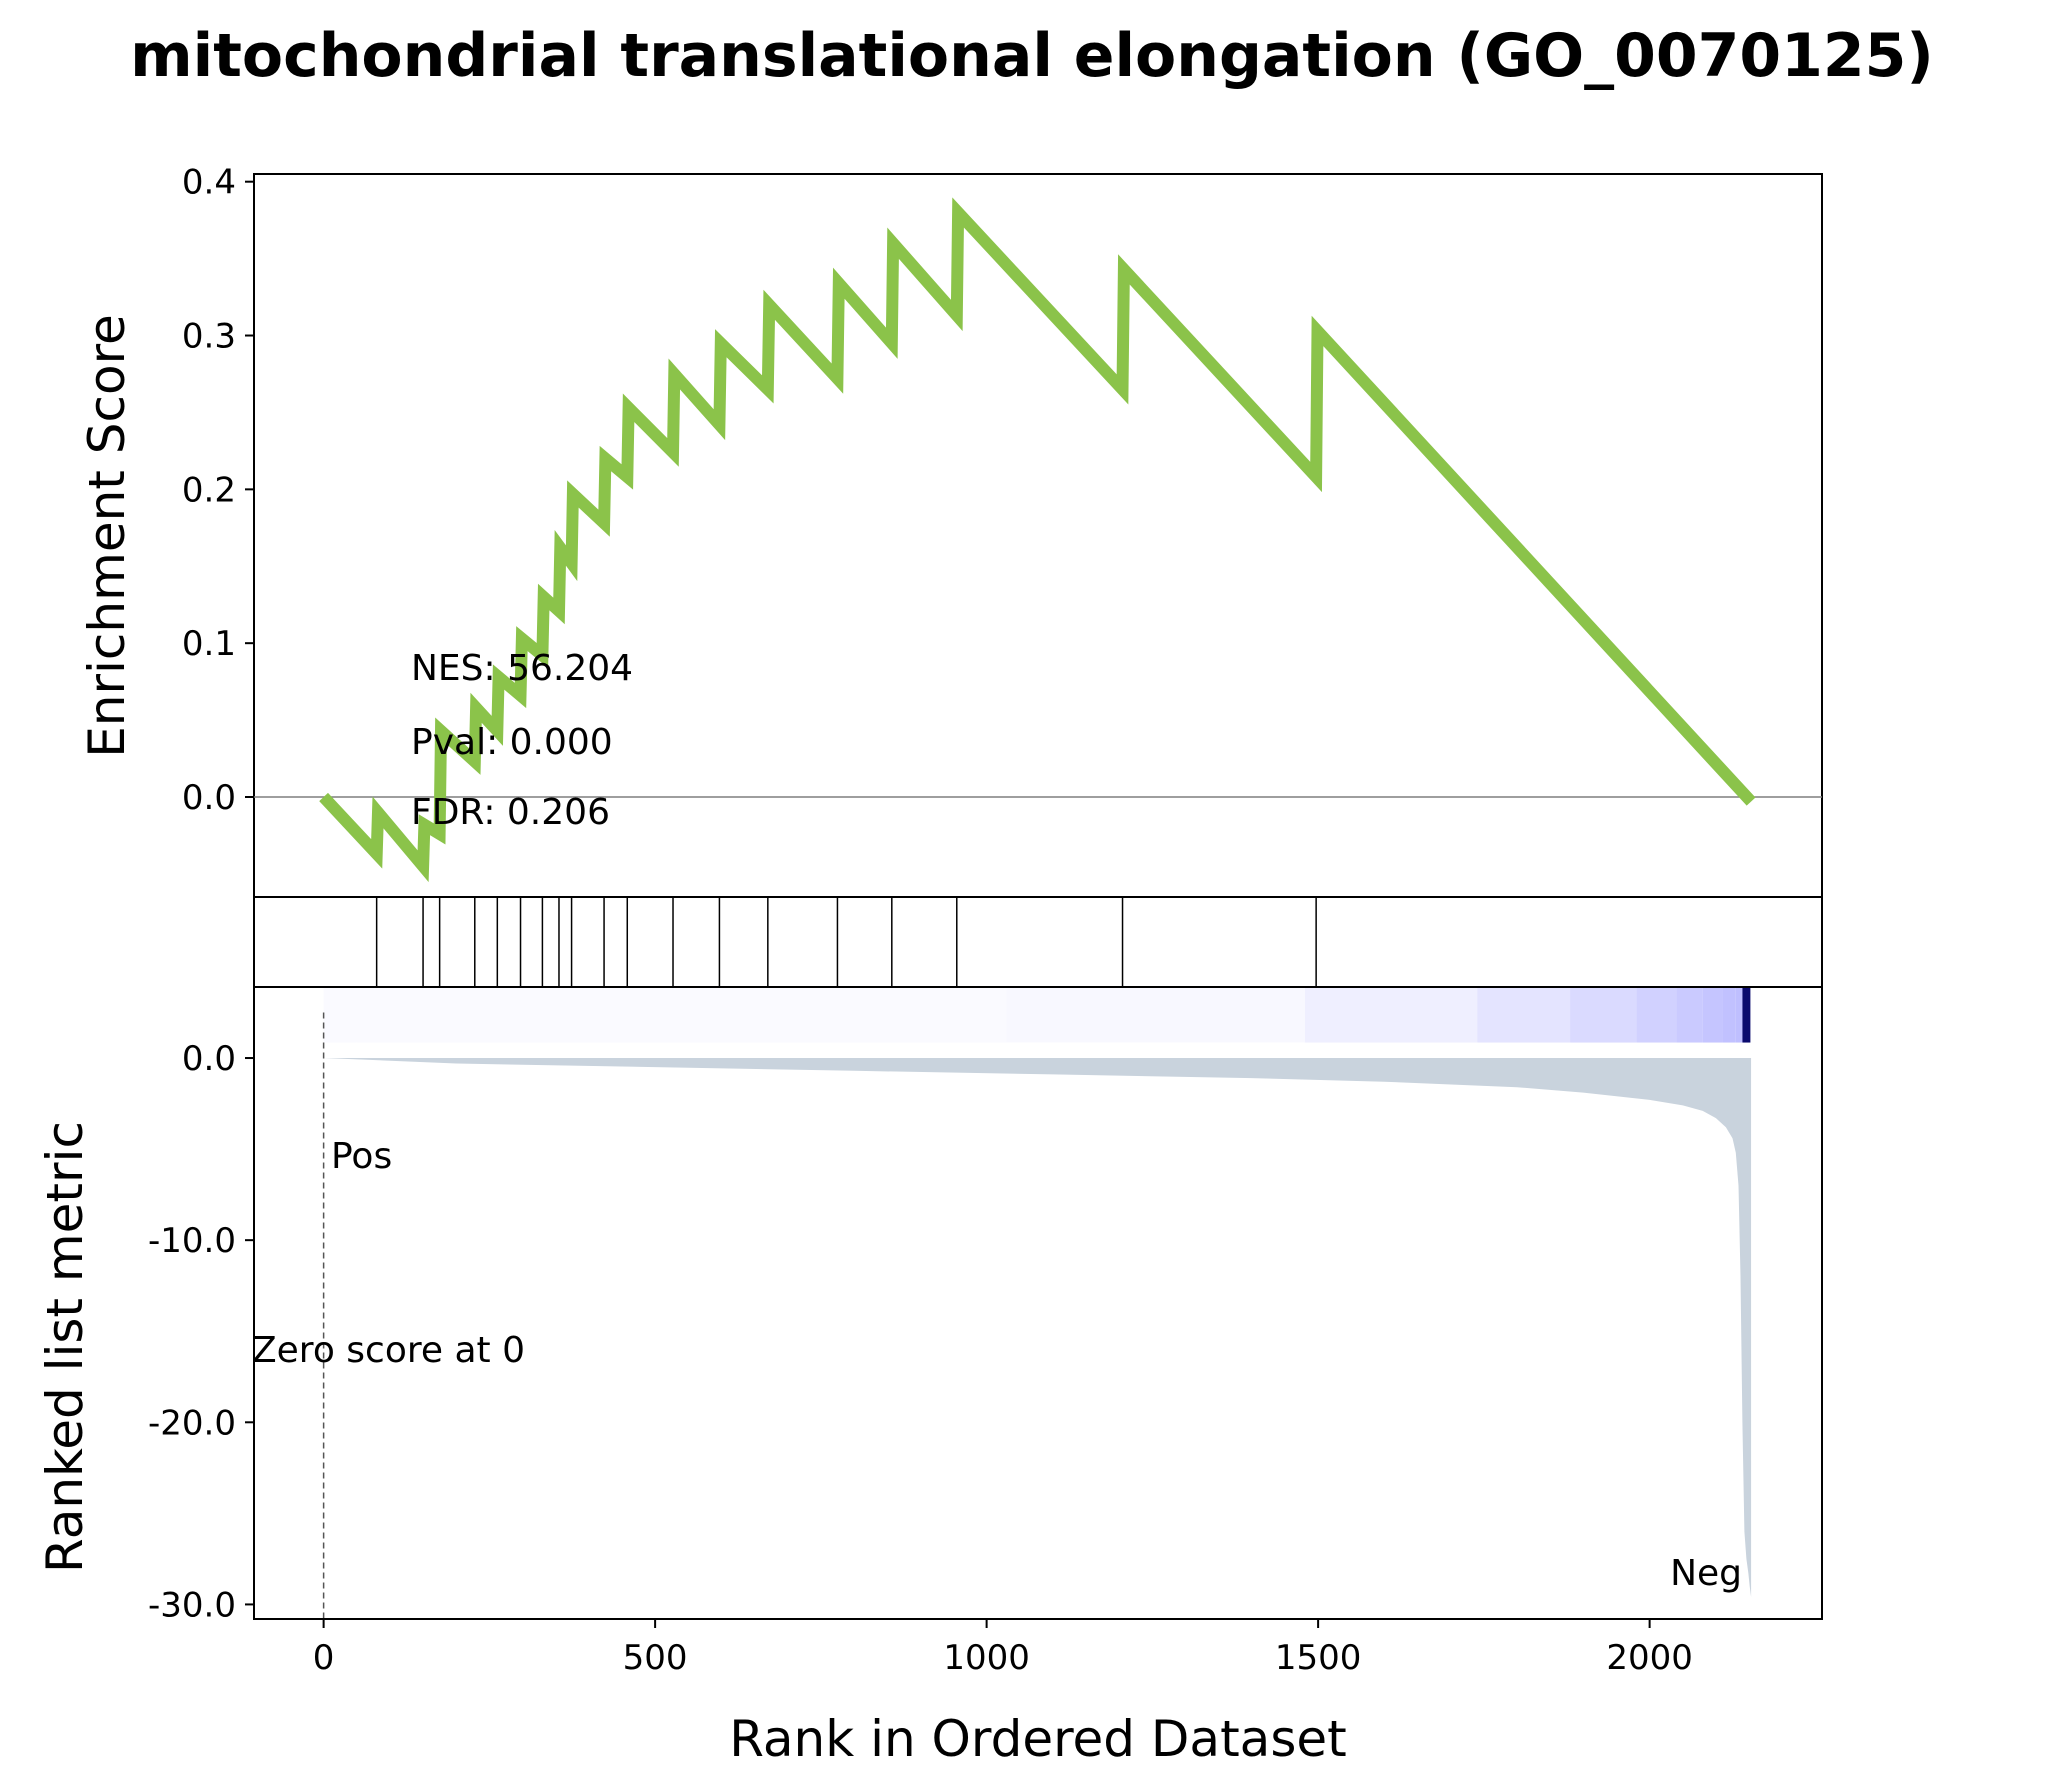 Image resolution: width=2064 pixels, height=1788 pixels. I want to click on es-y-tick-label: 0.4, so click(209, 183).